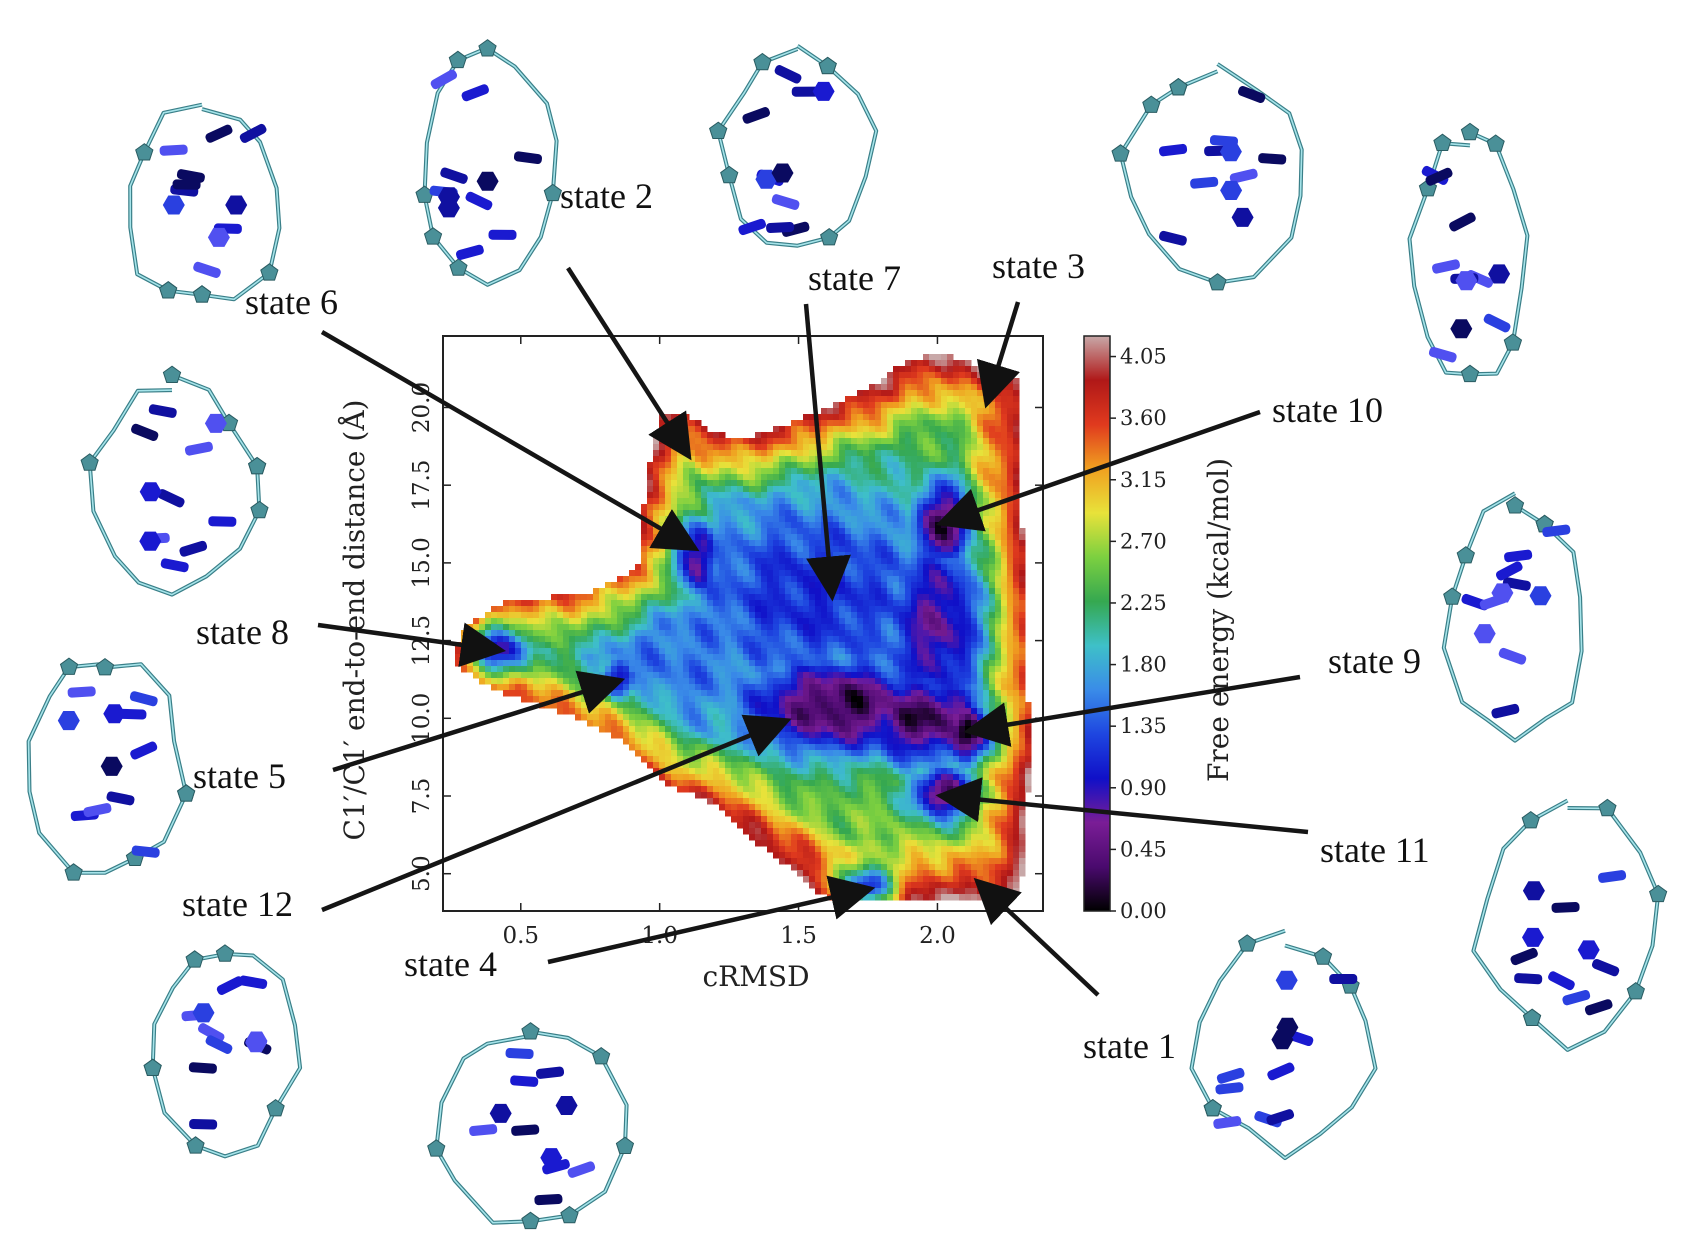 The image size is (1686, 1244). Describe the element at coordinates (1512, 617) in the screenshot. I see `structure-right-mid` at that location.